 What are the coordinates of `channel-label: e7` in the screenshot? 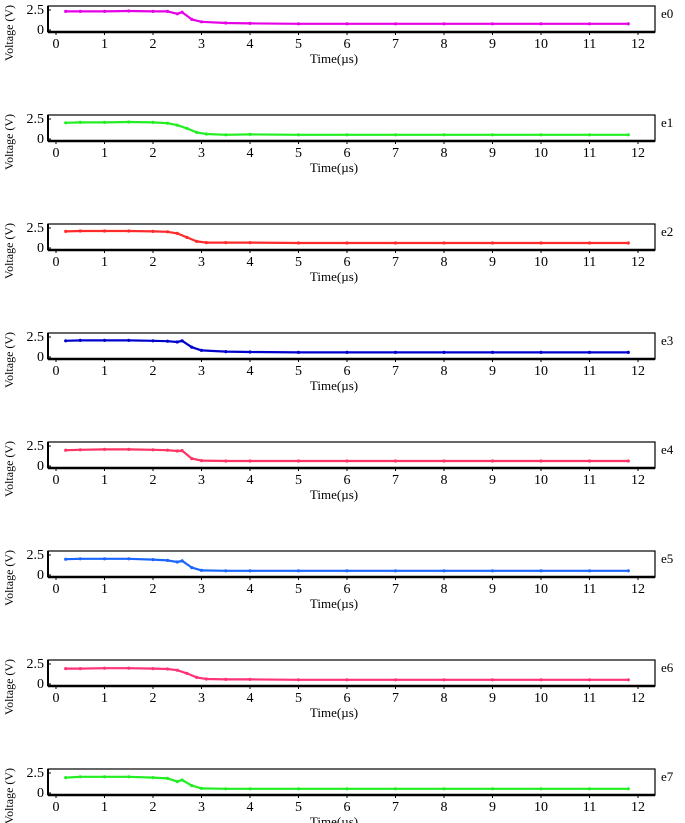 It's located at (667, 776).